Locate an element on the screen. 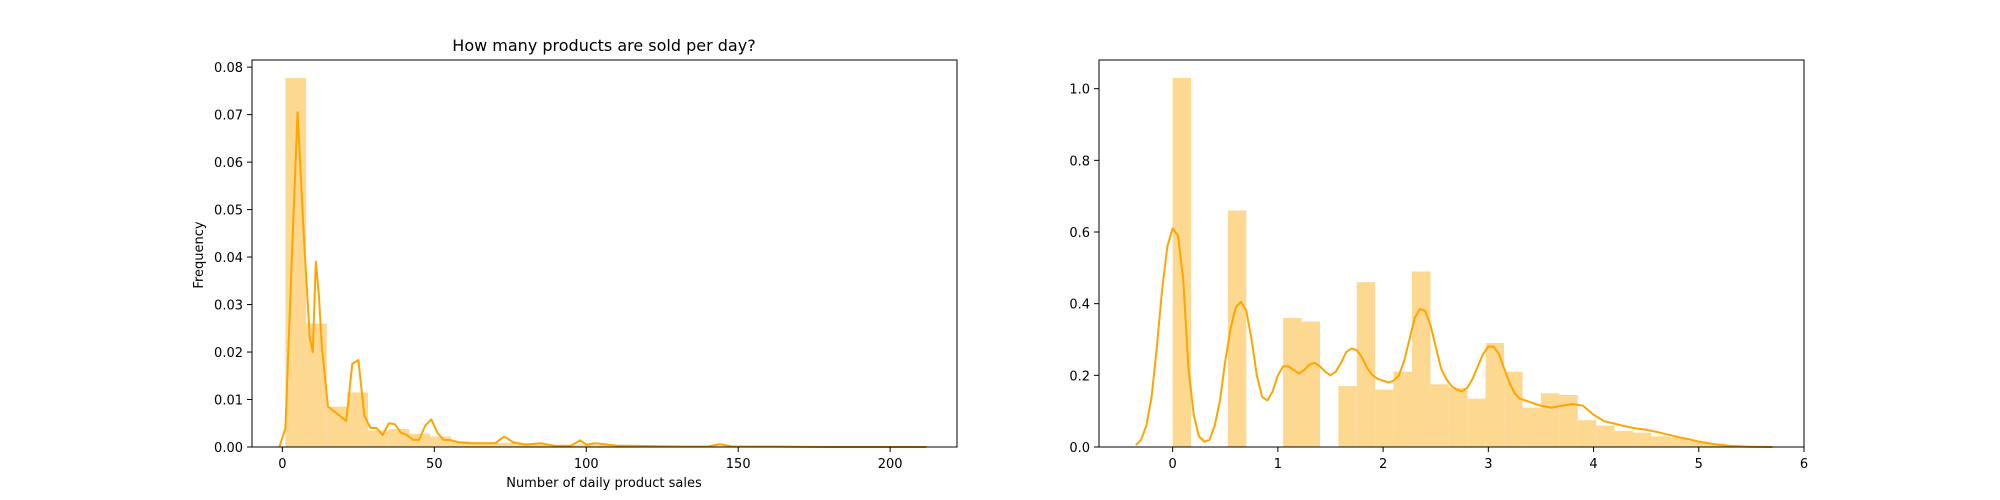 This screenshot has height=500, width=2000. y-tick-label: 0.03 is located at coordinates (228, 306).